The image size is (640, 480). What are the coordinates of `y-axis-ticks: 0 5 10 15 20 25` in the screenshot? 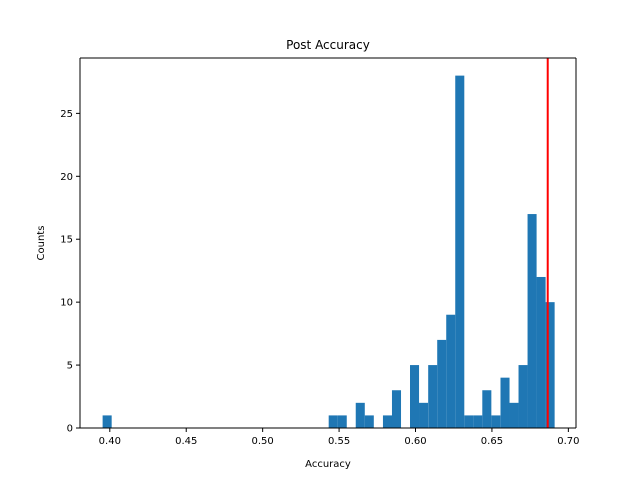 It's located at (70, 272).